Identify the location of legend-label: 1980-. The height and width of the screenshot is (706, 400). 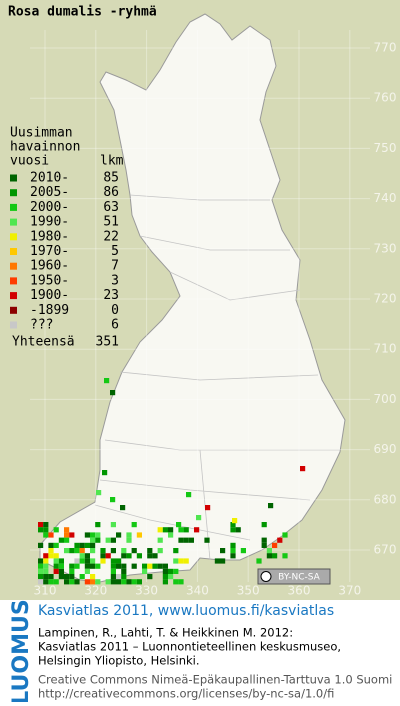
(49, 236).